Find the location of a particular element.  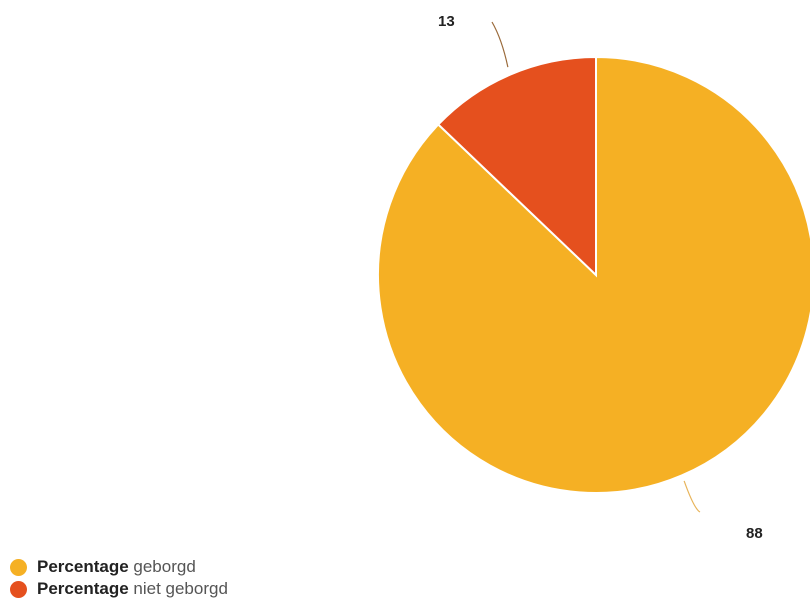

legend-label-geborgd: Percentage geborgd is located at coordinates (116, 566).